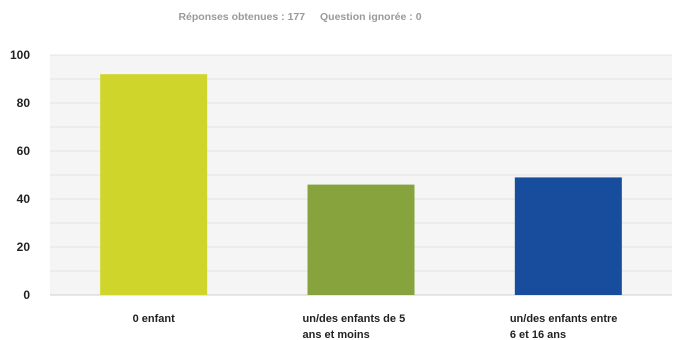  I want to click on skipped-count: Question ignorée : 0, so click(371, 17).